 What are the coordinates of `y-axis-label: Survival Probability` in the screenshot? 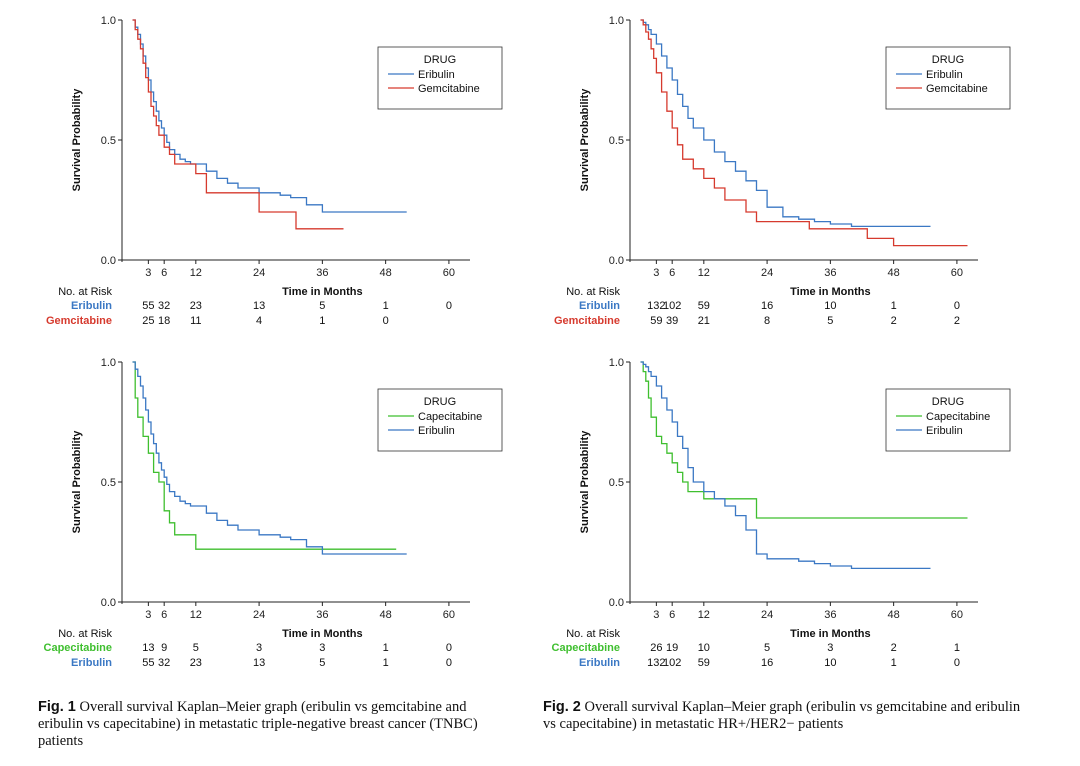 It's located at (77, 482).